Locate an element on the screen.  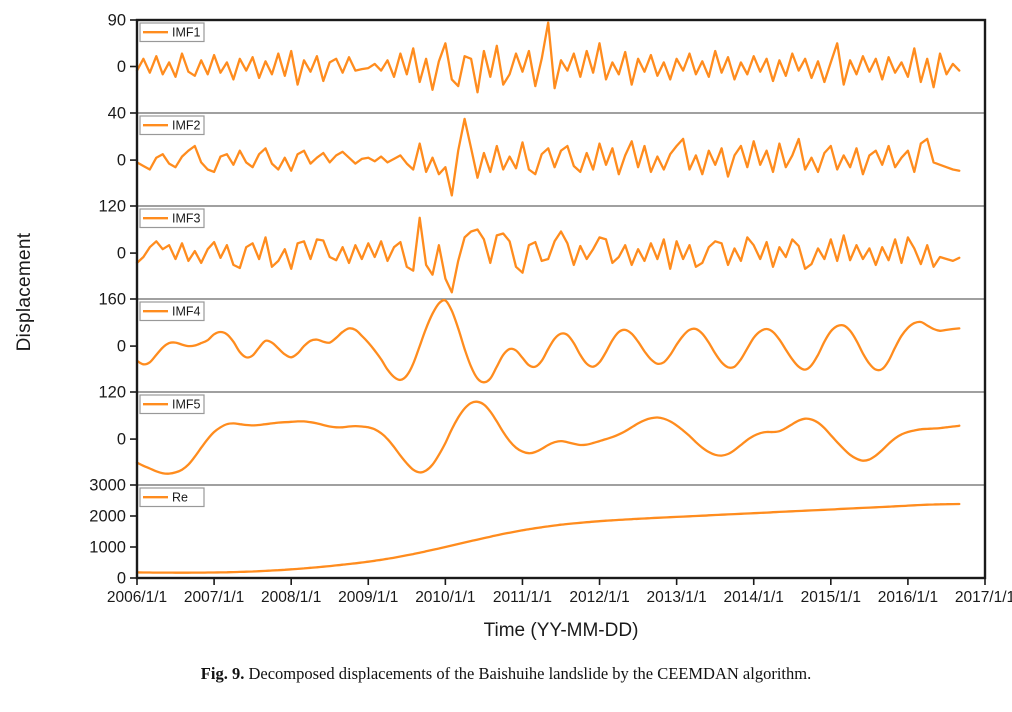
y-tick-label: 90 is located at coordinates (117, 21).